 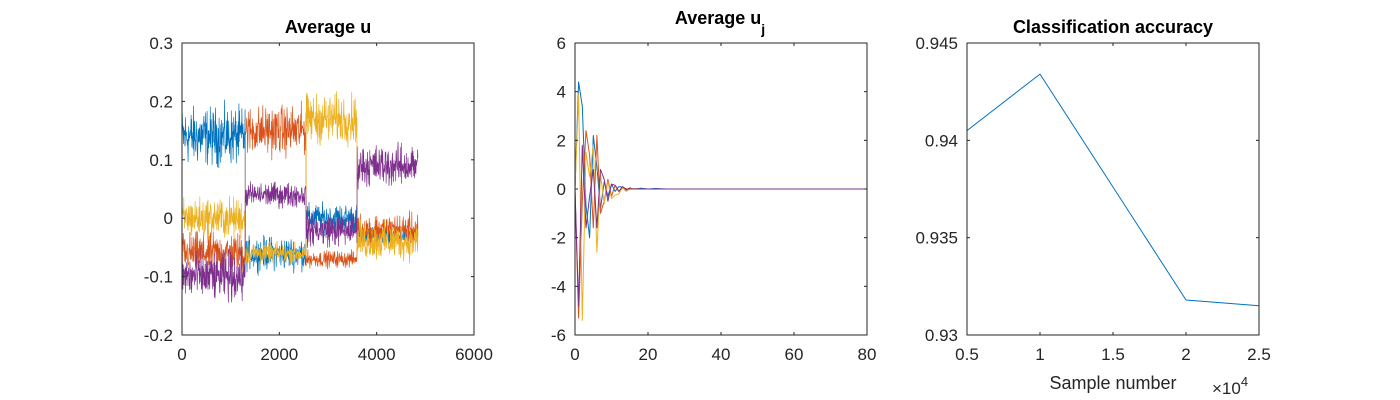 I want to click on average-uj-y-tick-label: 0, so click(x=561, y=189).